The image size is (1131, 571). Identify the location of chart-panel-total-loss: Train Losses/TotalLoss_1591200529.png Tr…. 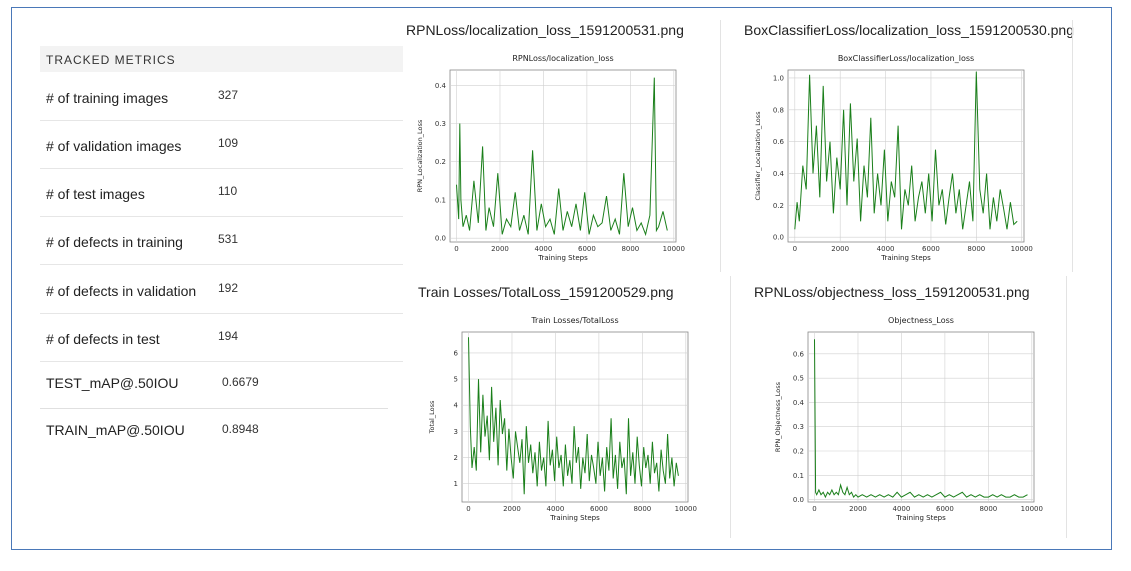
(571, 407).